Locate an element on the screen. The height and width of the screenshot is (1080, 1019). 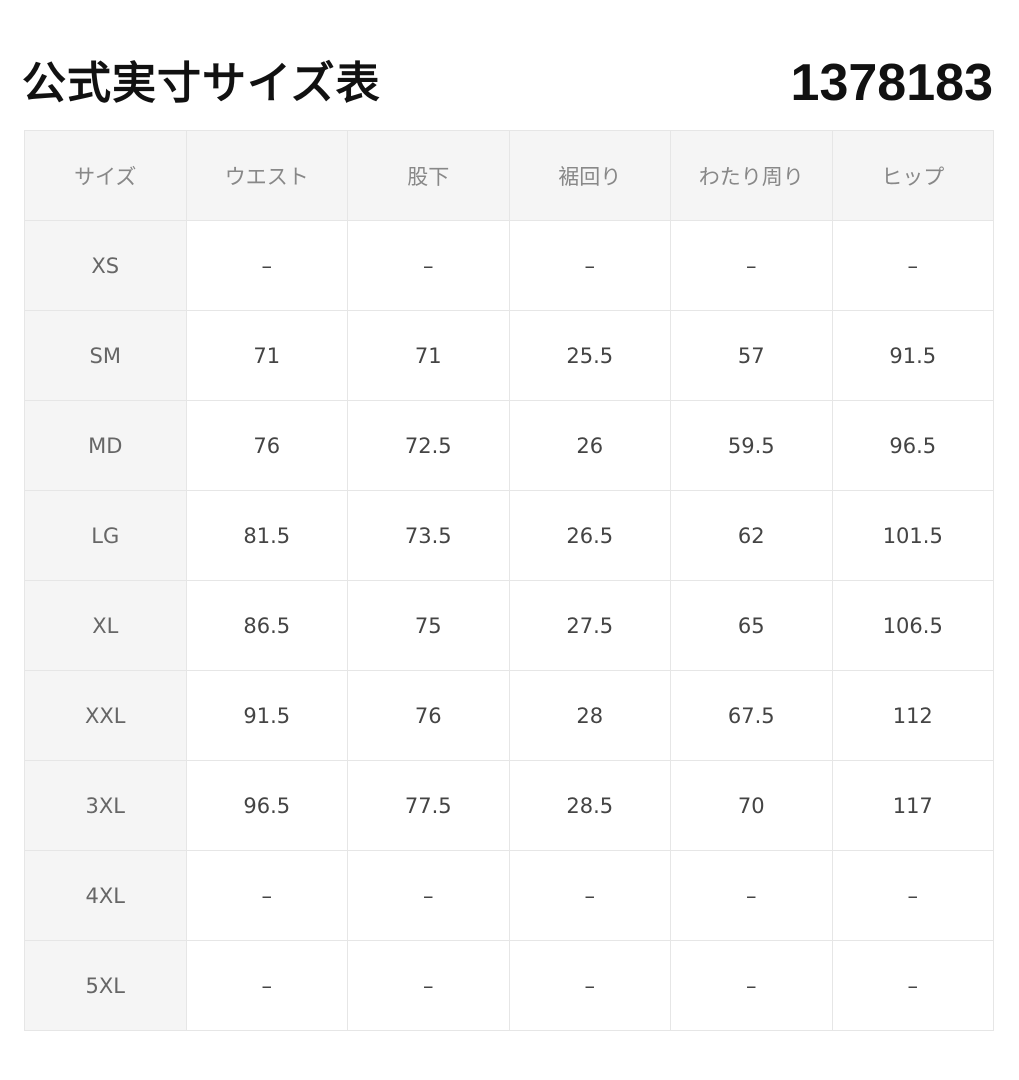
measurement-cell: 28.5 is located at coordinates (589, 805).